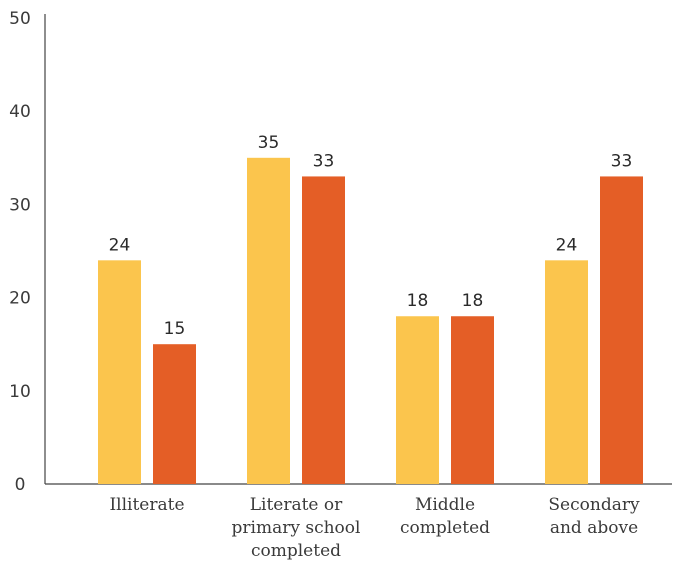 This screenshot has width=678, height=561. Describe the element at coordinates (296, 505) in the screenshot. I see `category-label-line: Literate or` at that location.